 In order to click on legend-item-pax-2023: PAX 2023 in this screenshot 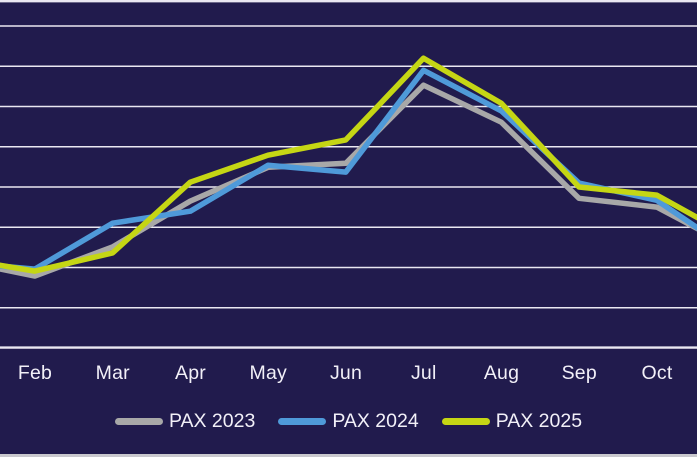, I will do `click(185, 421)`.